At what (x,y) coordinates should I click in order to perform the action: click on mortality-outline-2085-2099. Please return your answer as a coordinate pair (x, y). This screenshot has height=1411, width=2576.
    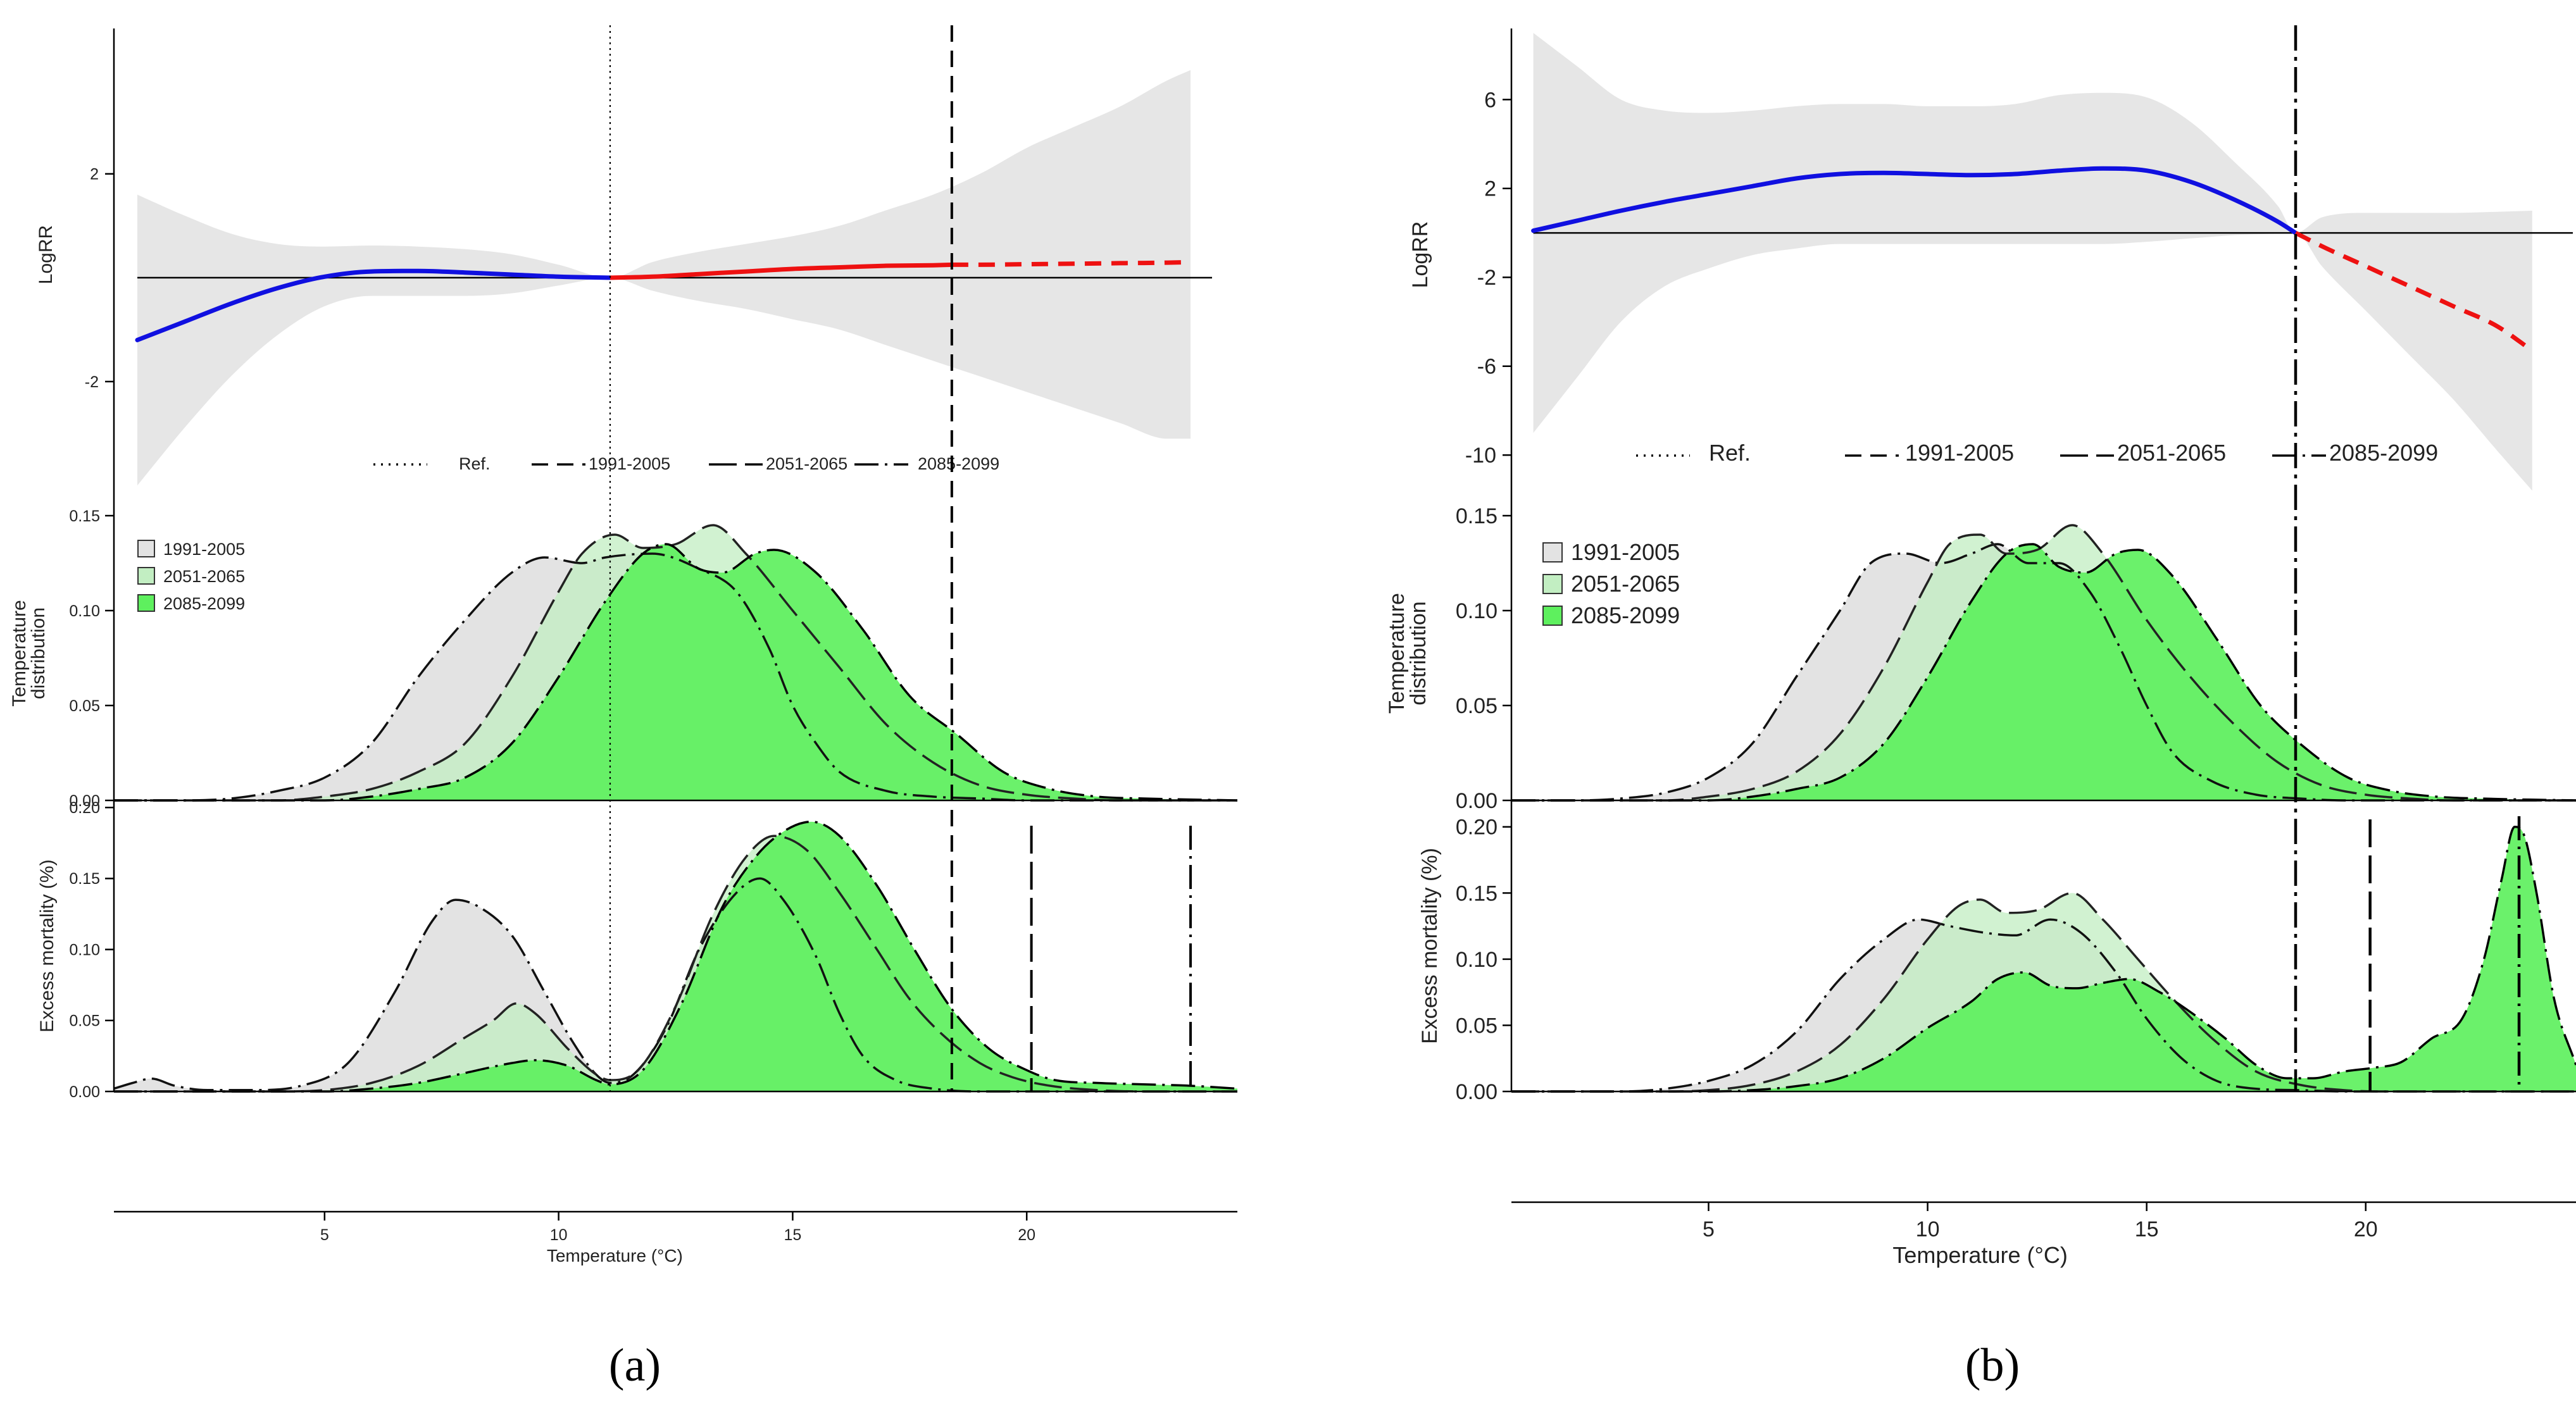
    Looking at the image, I should click on (2043, 959).